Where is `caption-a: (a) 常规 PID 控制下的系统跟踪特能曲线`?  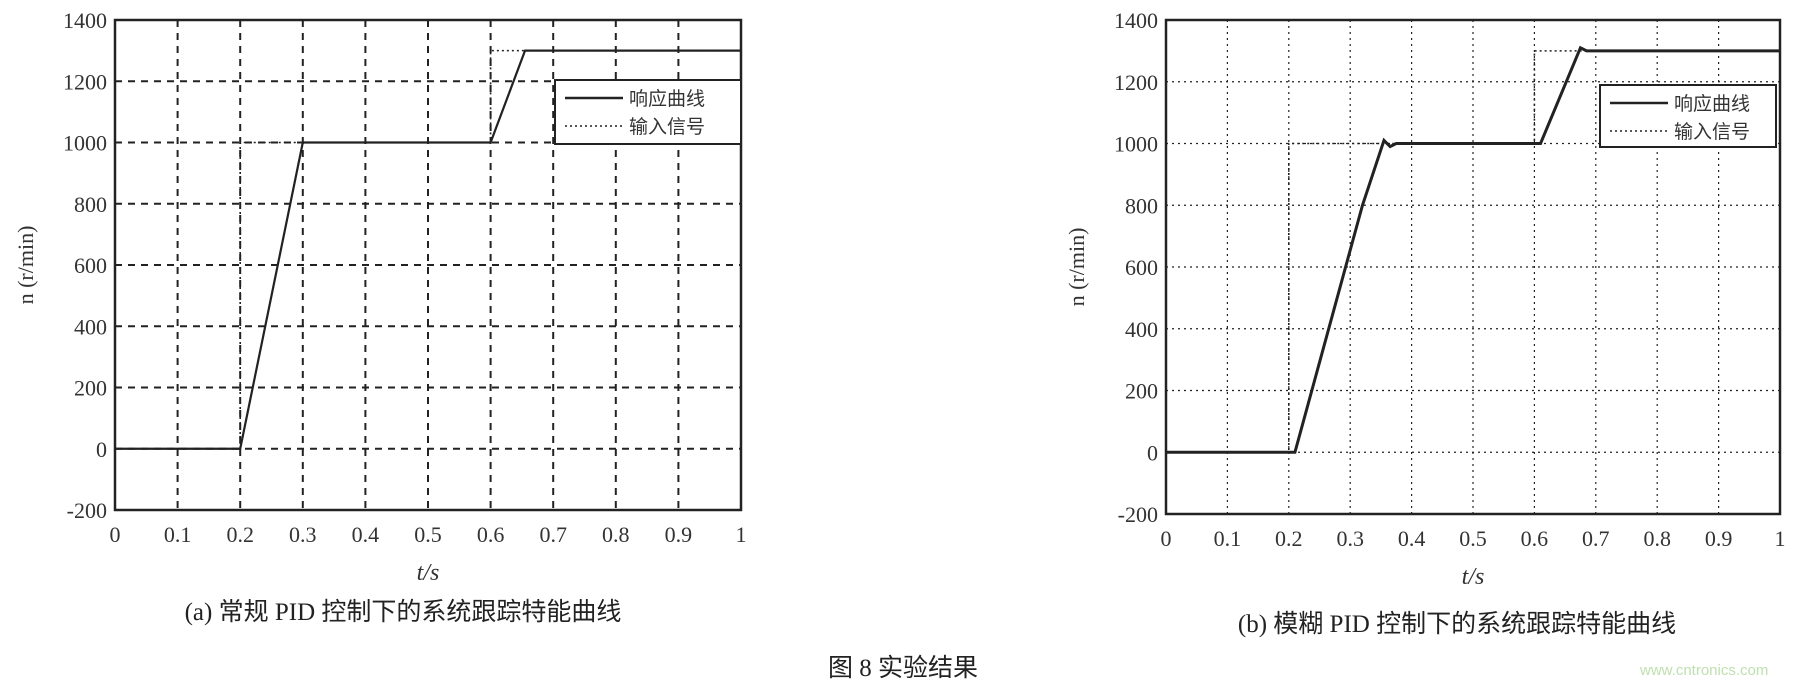
caption-a: (a) 常规 PID 控制下的系统跟踪特能曲线 is located at coordinates (403, 612).